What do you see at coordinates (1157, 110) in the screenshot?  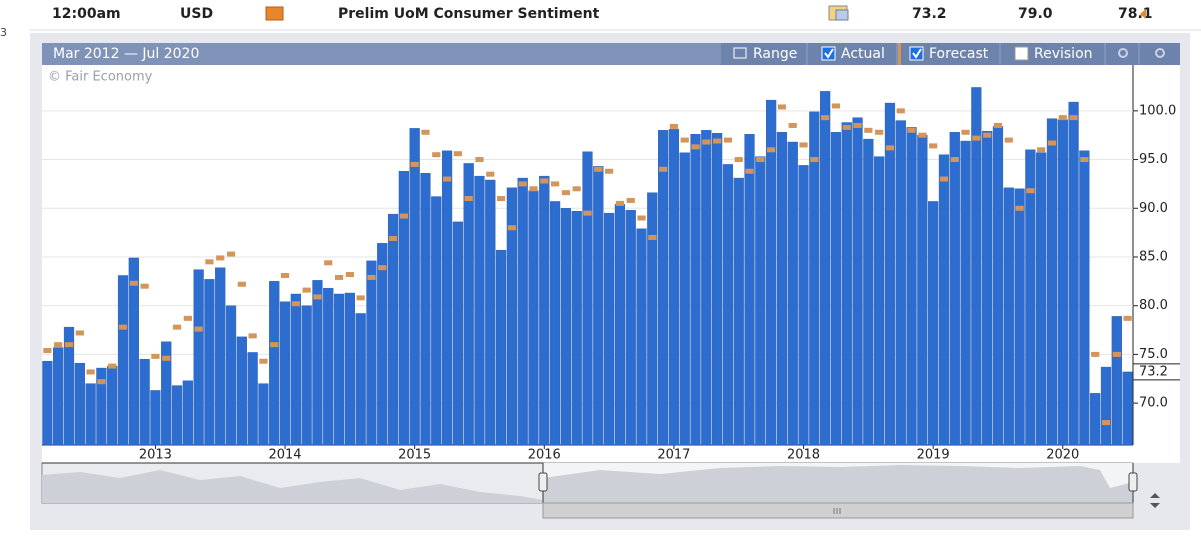 I see `y-tick-label: 100.0` at bounding box center [1157, 110].